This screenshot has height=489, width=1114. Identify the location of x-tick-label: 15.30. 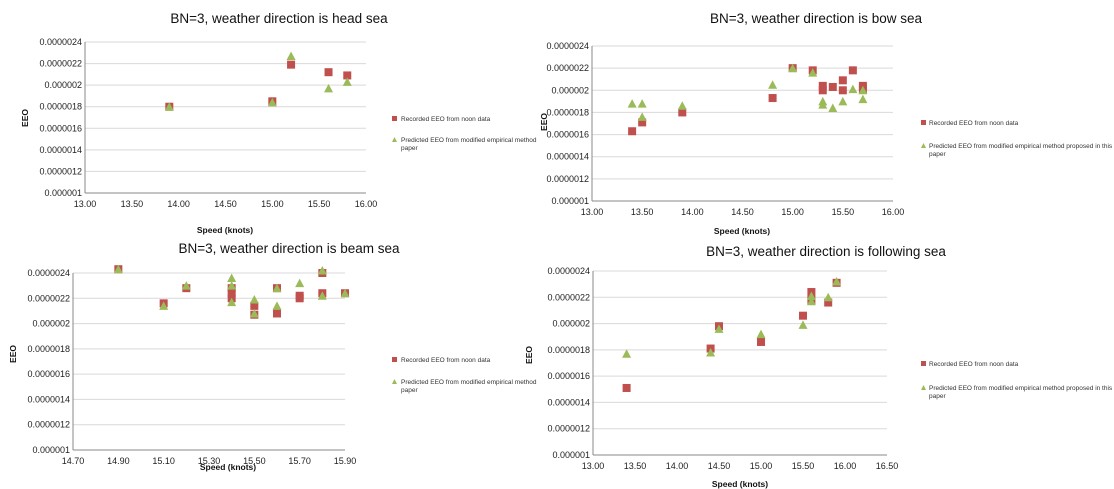
(209, 461).